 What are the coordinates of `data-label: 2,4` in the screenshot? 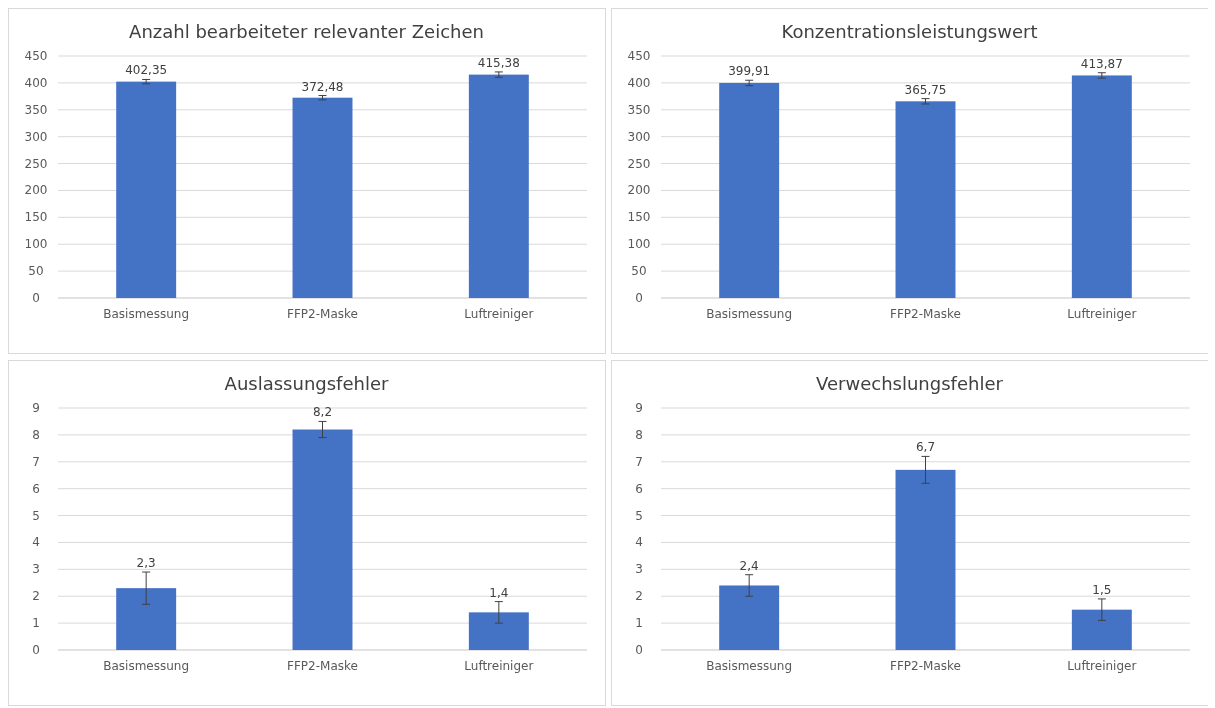 It's located at (749, 565).